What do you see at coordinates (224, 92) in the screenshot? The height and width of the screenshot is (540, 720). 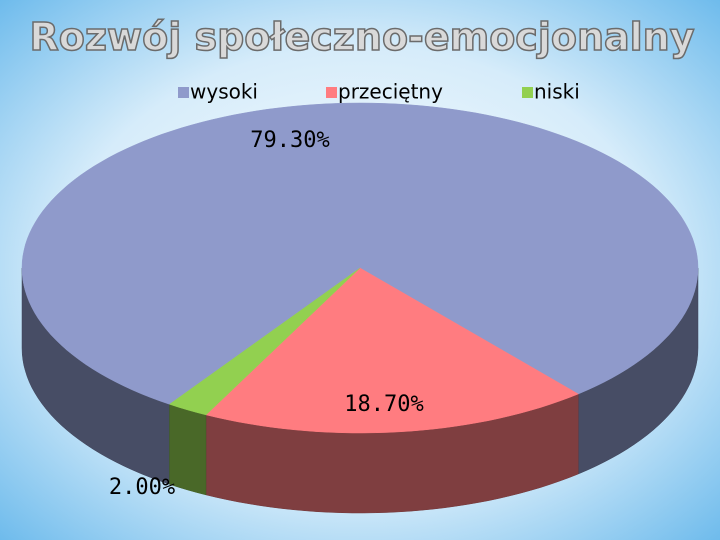 I see `legend-label: wysoki` at bounding box center [224, 92].